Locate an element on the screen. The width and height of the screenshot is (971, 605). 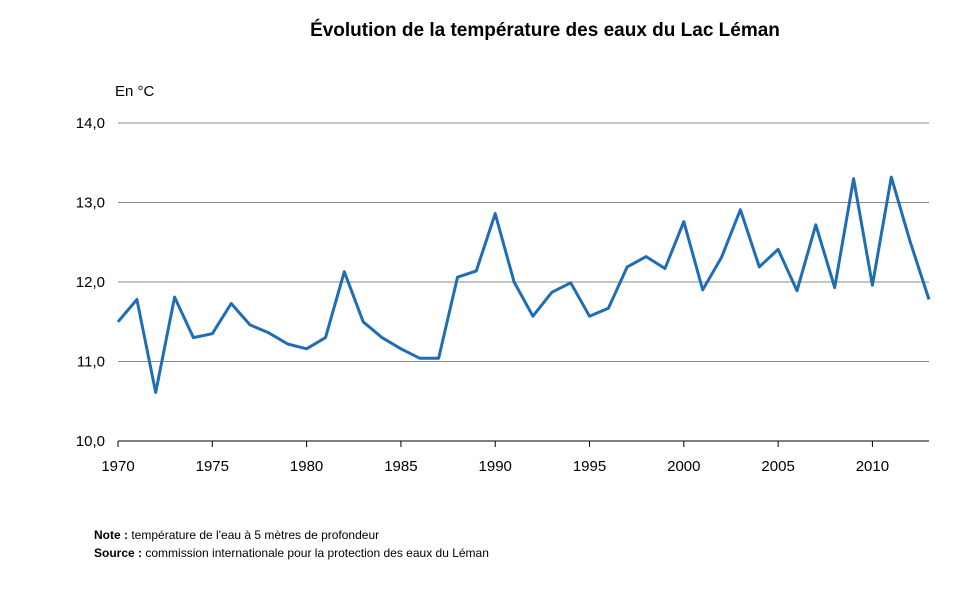
y-tick-label: 14,0 is located at coordinates (90, 123).